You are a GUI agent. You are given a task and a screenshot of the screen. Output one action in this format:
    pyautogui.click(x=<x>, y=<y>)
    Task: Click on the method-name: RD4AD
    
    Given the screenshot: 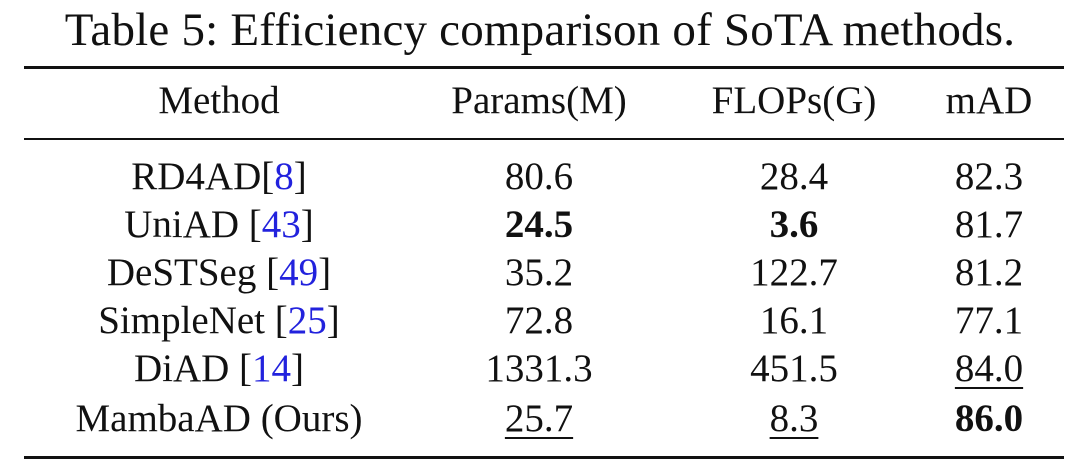 What is the action you would take?
    pyautogui.click(x=196, y=176)
    